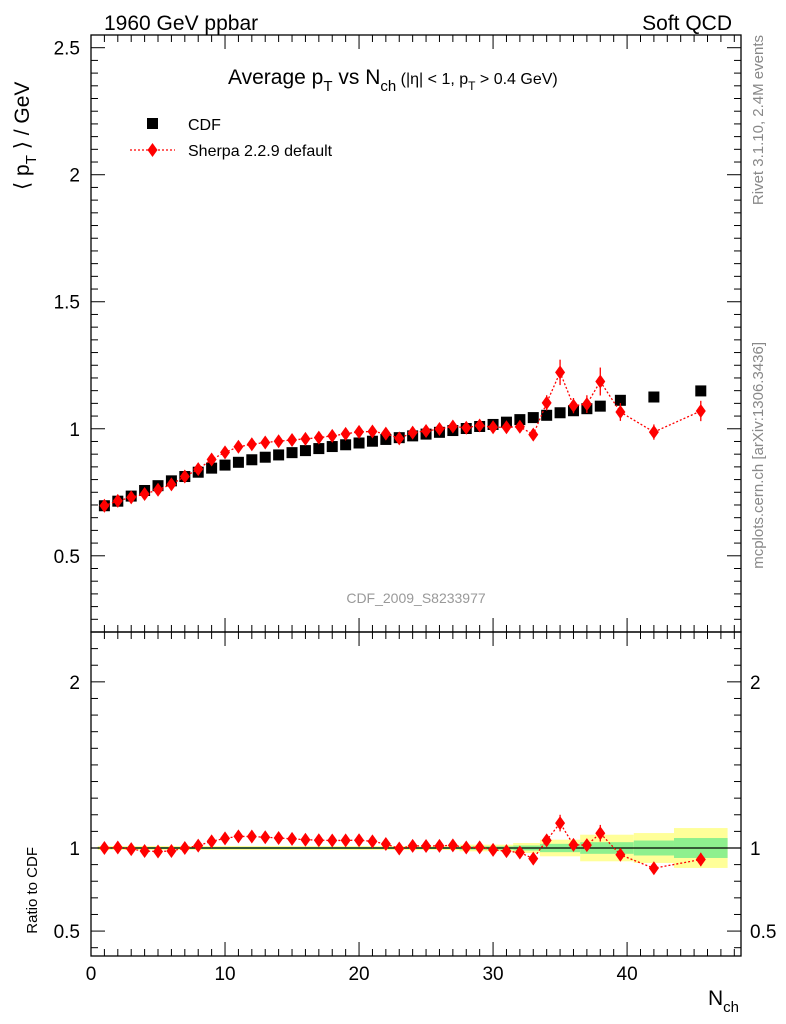 This screenshot has height=1024, width=786. Describe the element at coordinates (231, 138) in the screenshot. I see `legend: CDF Sherpa 2.2.9 default` at that location.